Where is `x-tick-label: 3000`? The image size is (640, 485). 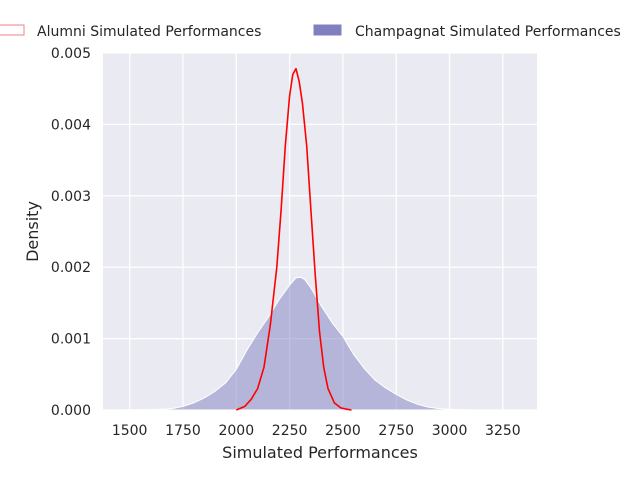
x-tick-label: 3000 is located at coordinates (450, 431).